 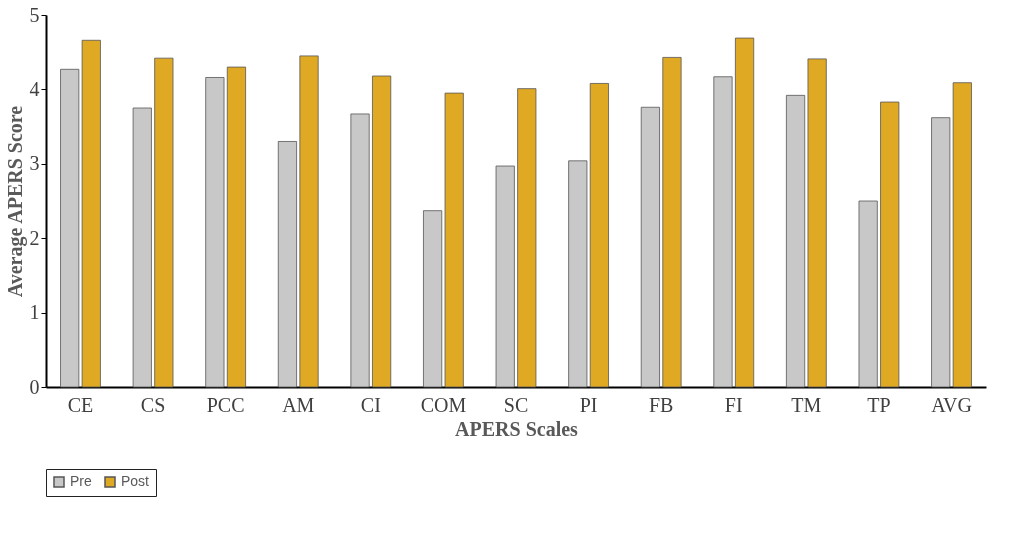 What do you see at coordinates (34, 237) in the screenshot?
I see `y-tick-label: 2` at bounding box center [34, 237].